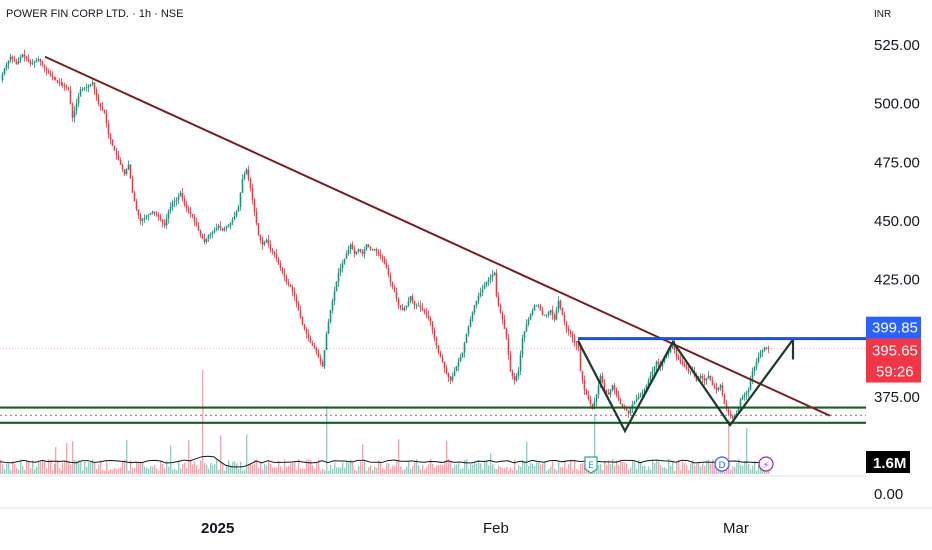 Image resolution: width=932 pixels, height=550 pixels. Describe the element at coordinates (888, 462) in the screenshot. I see `volume-label: 1.6M` at that location.